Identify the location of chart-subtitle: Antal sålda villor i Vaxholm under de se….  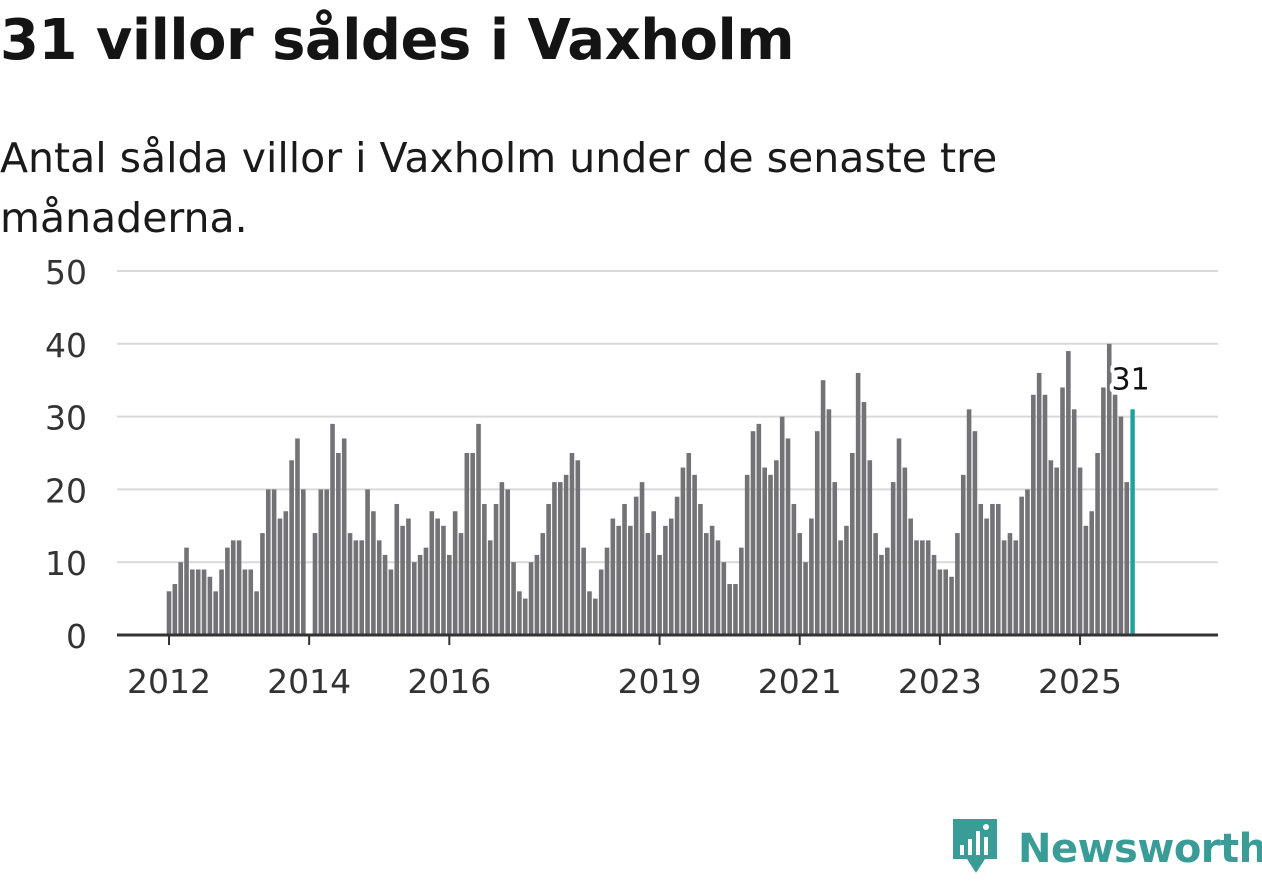
(499, 188).